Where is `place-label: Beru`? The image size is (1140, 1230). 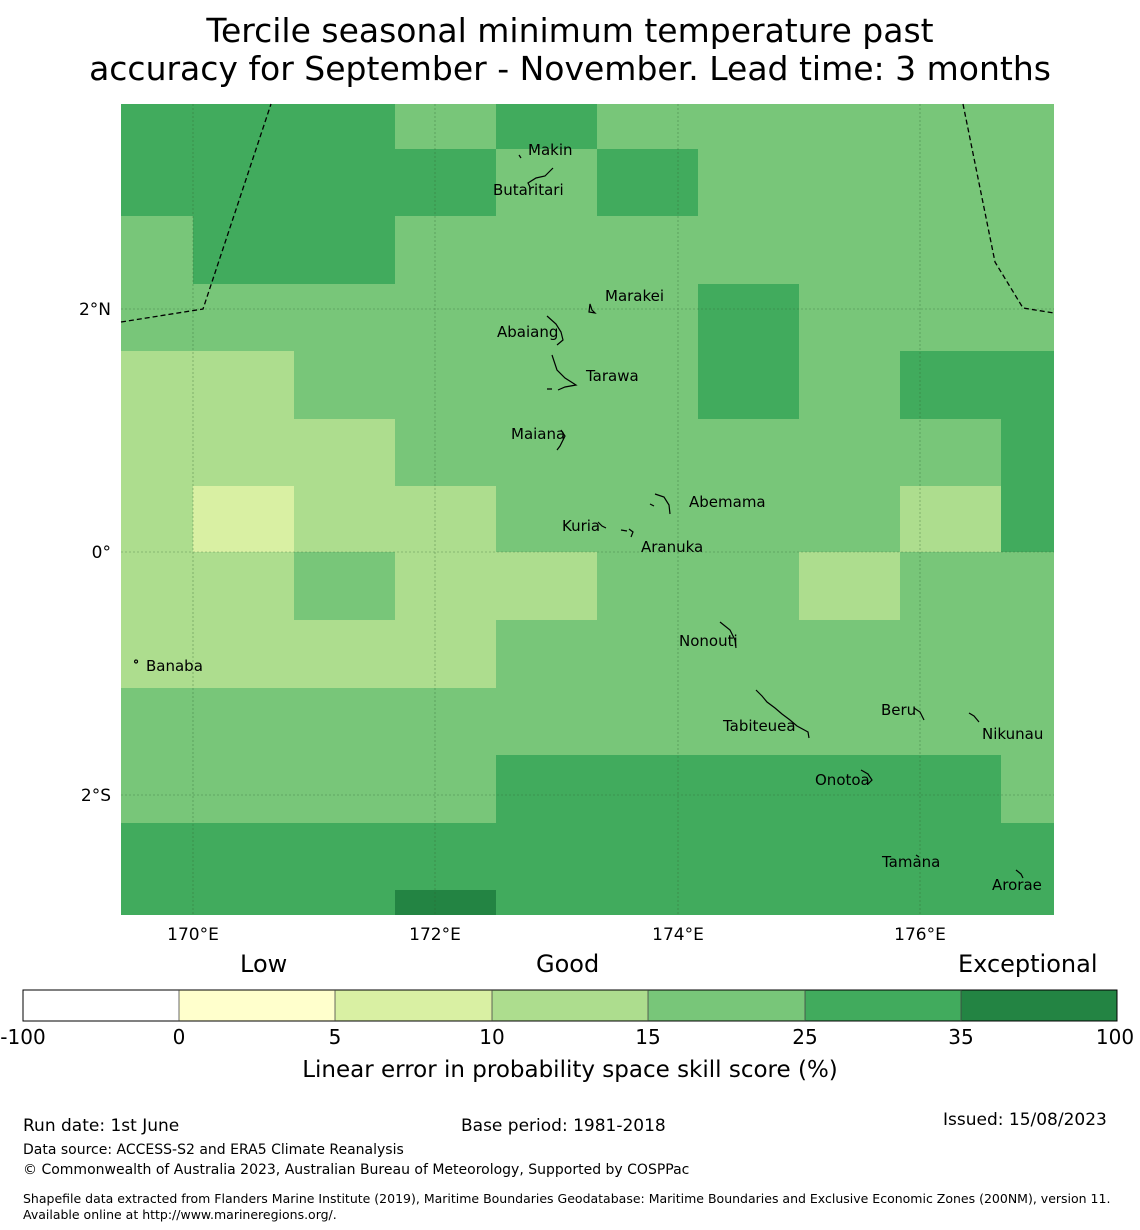
place-label: Beru is located at coordinates (898, 710).